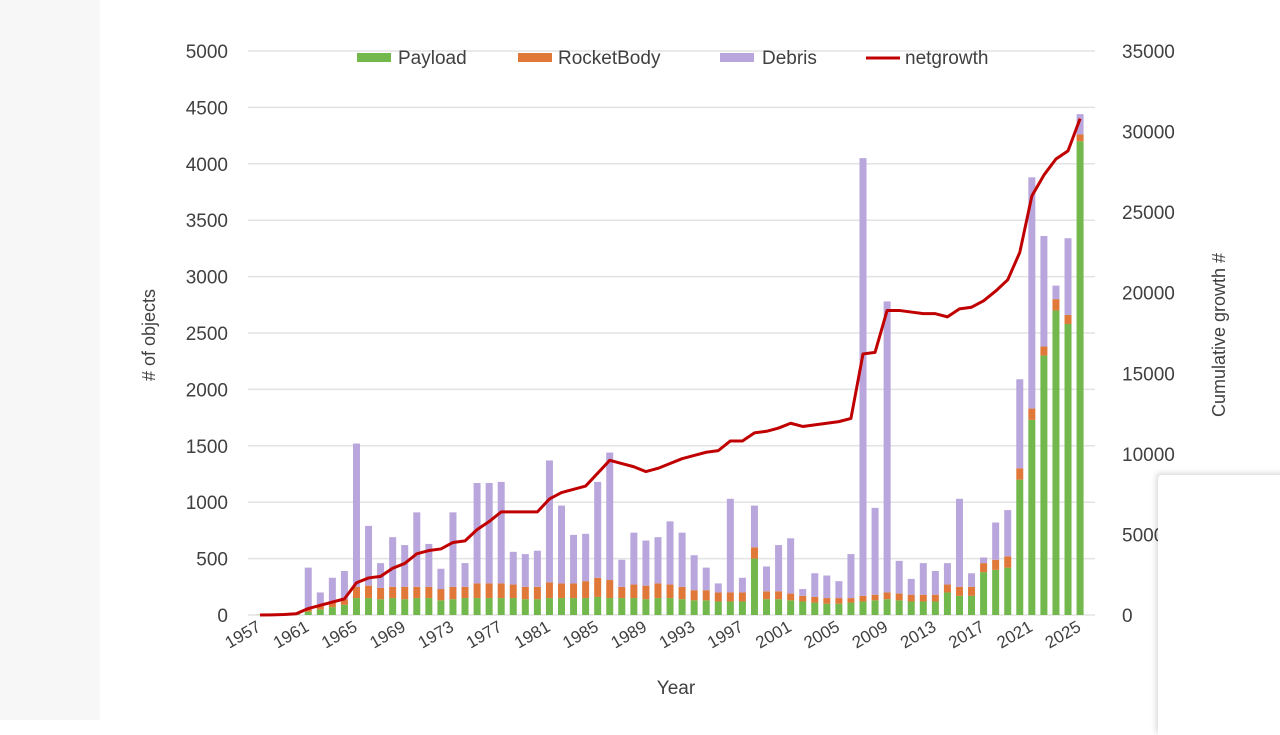 This screenshot has height=735, width=1280. What do you see at coordinates (773, 634) in the screenshot?
I see `x-tick-label: 2001` at bounding box center [773, 634].